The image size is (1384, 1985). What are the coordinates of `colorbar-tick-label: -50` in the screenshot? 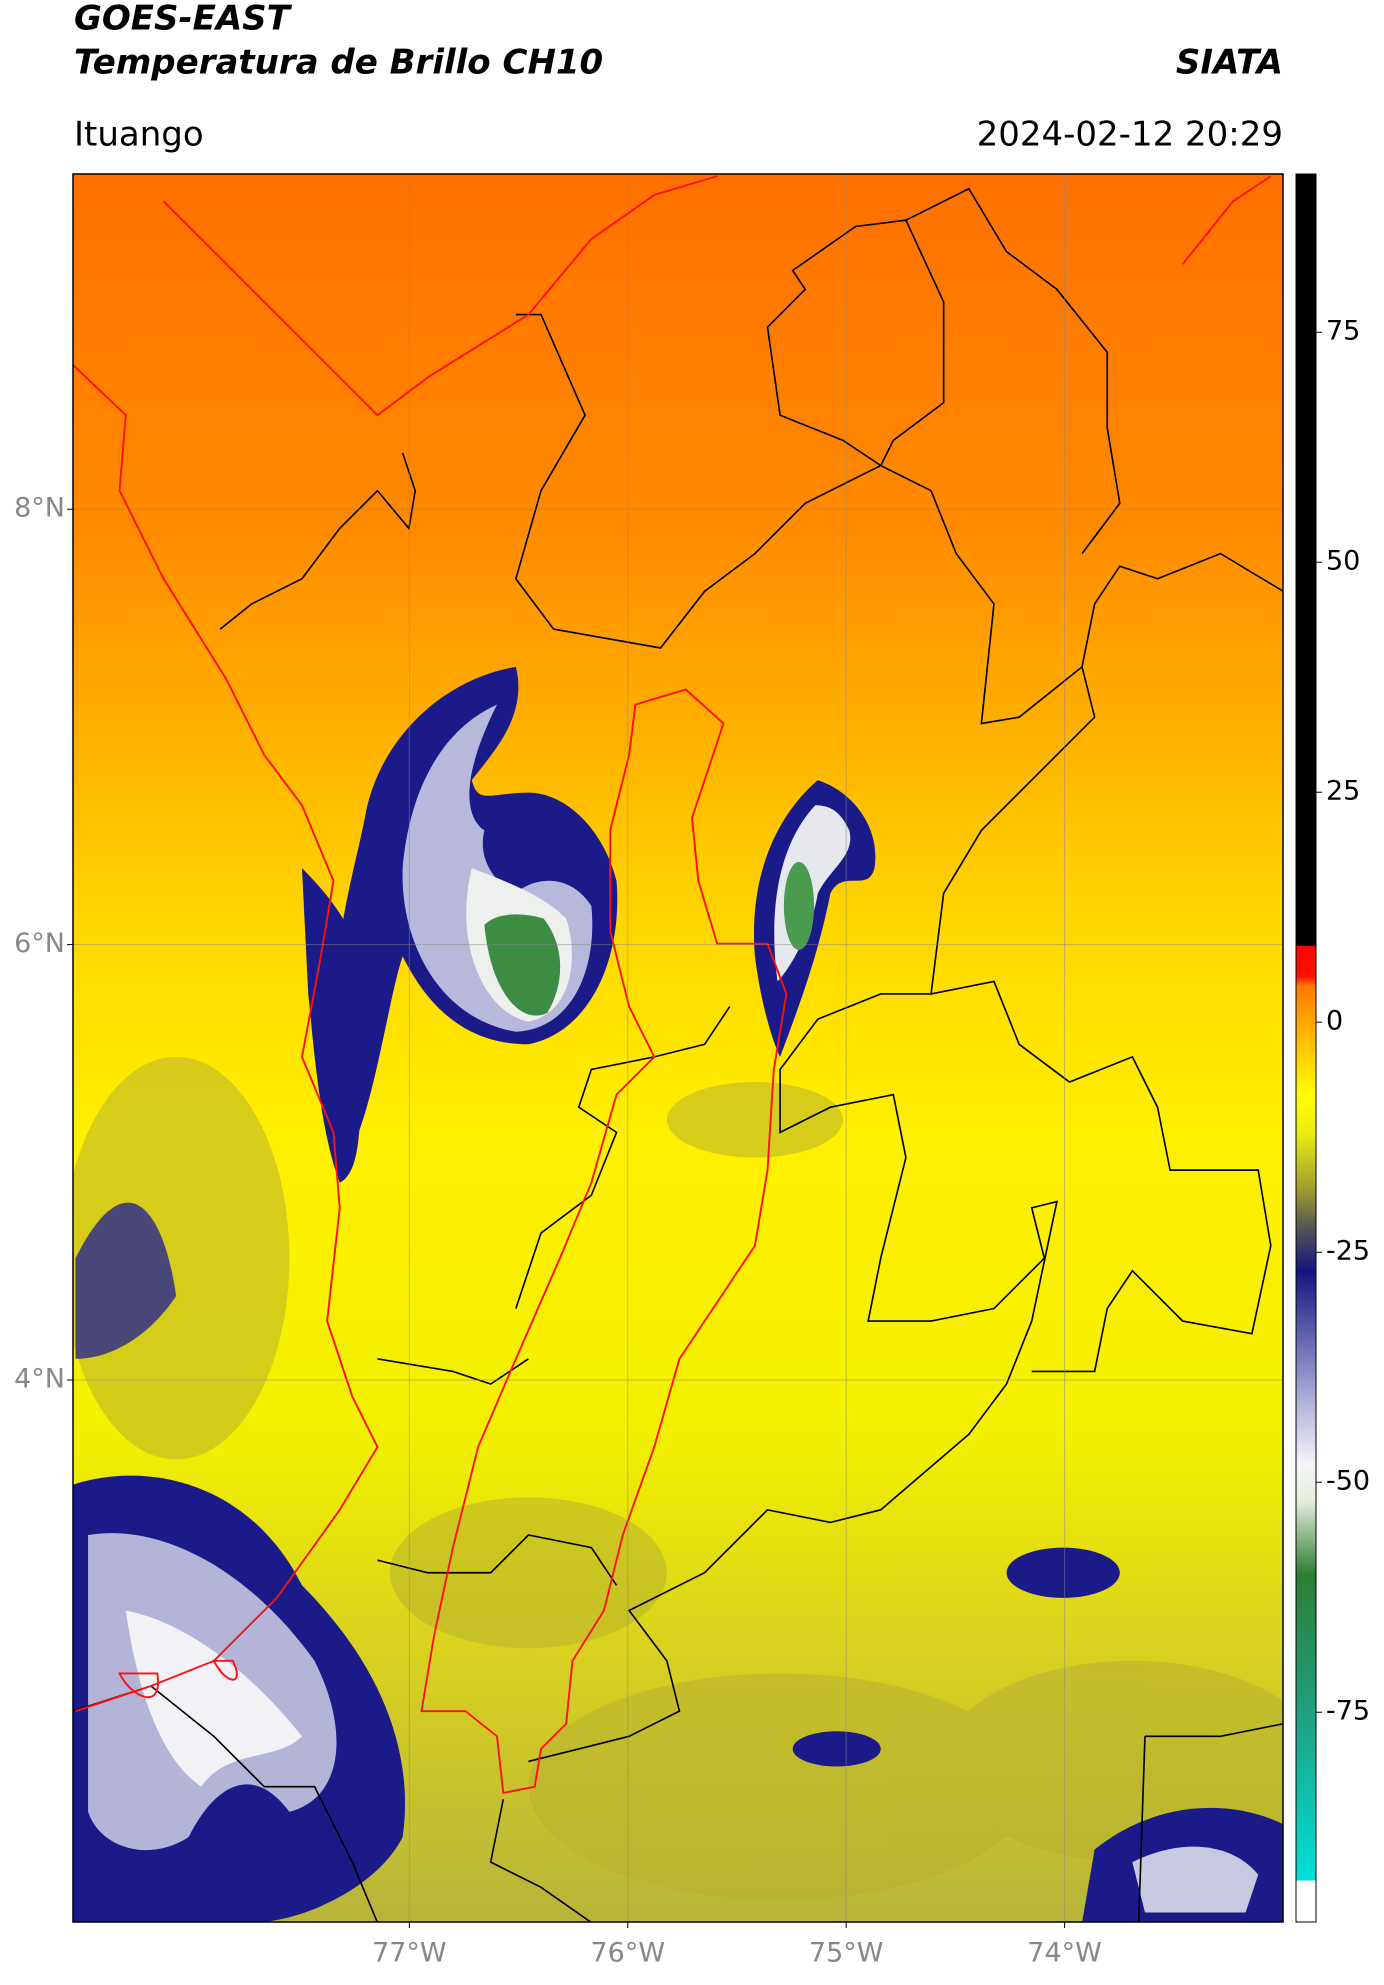 It's located at (1348, 1481).